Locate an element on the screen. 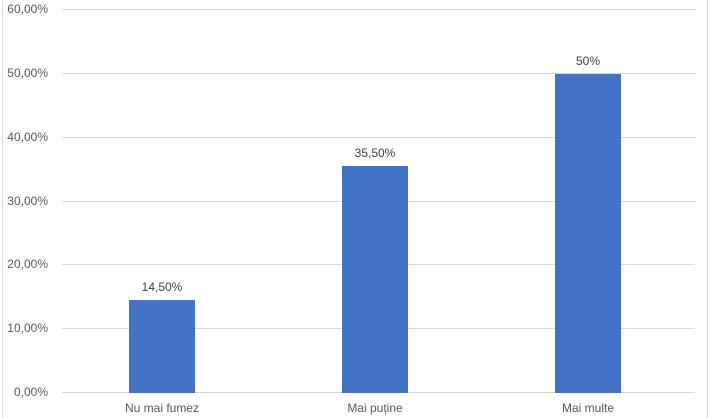  sheet-border-left is located at coordinates (2, 209).